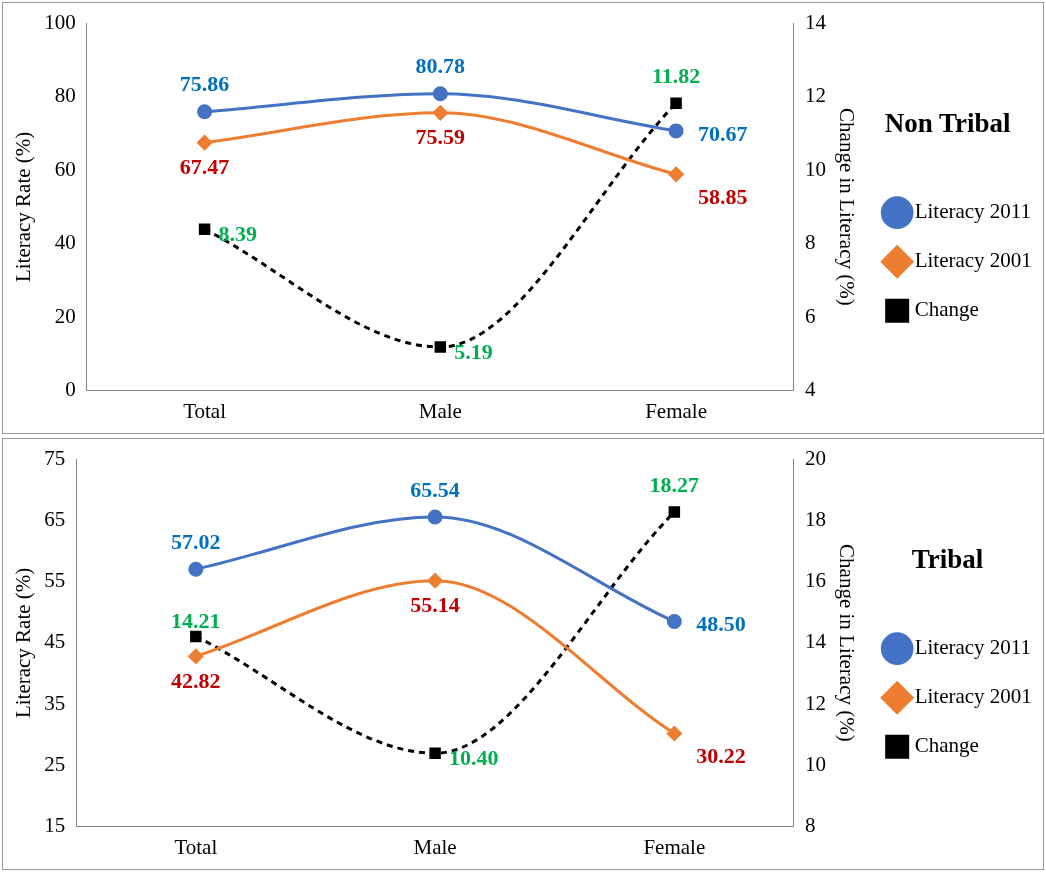 This screenshot has width=1046, height=891. I want to click on y-tick-label: 15, so click(55, 825).